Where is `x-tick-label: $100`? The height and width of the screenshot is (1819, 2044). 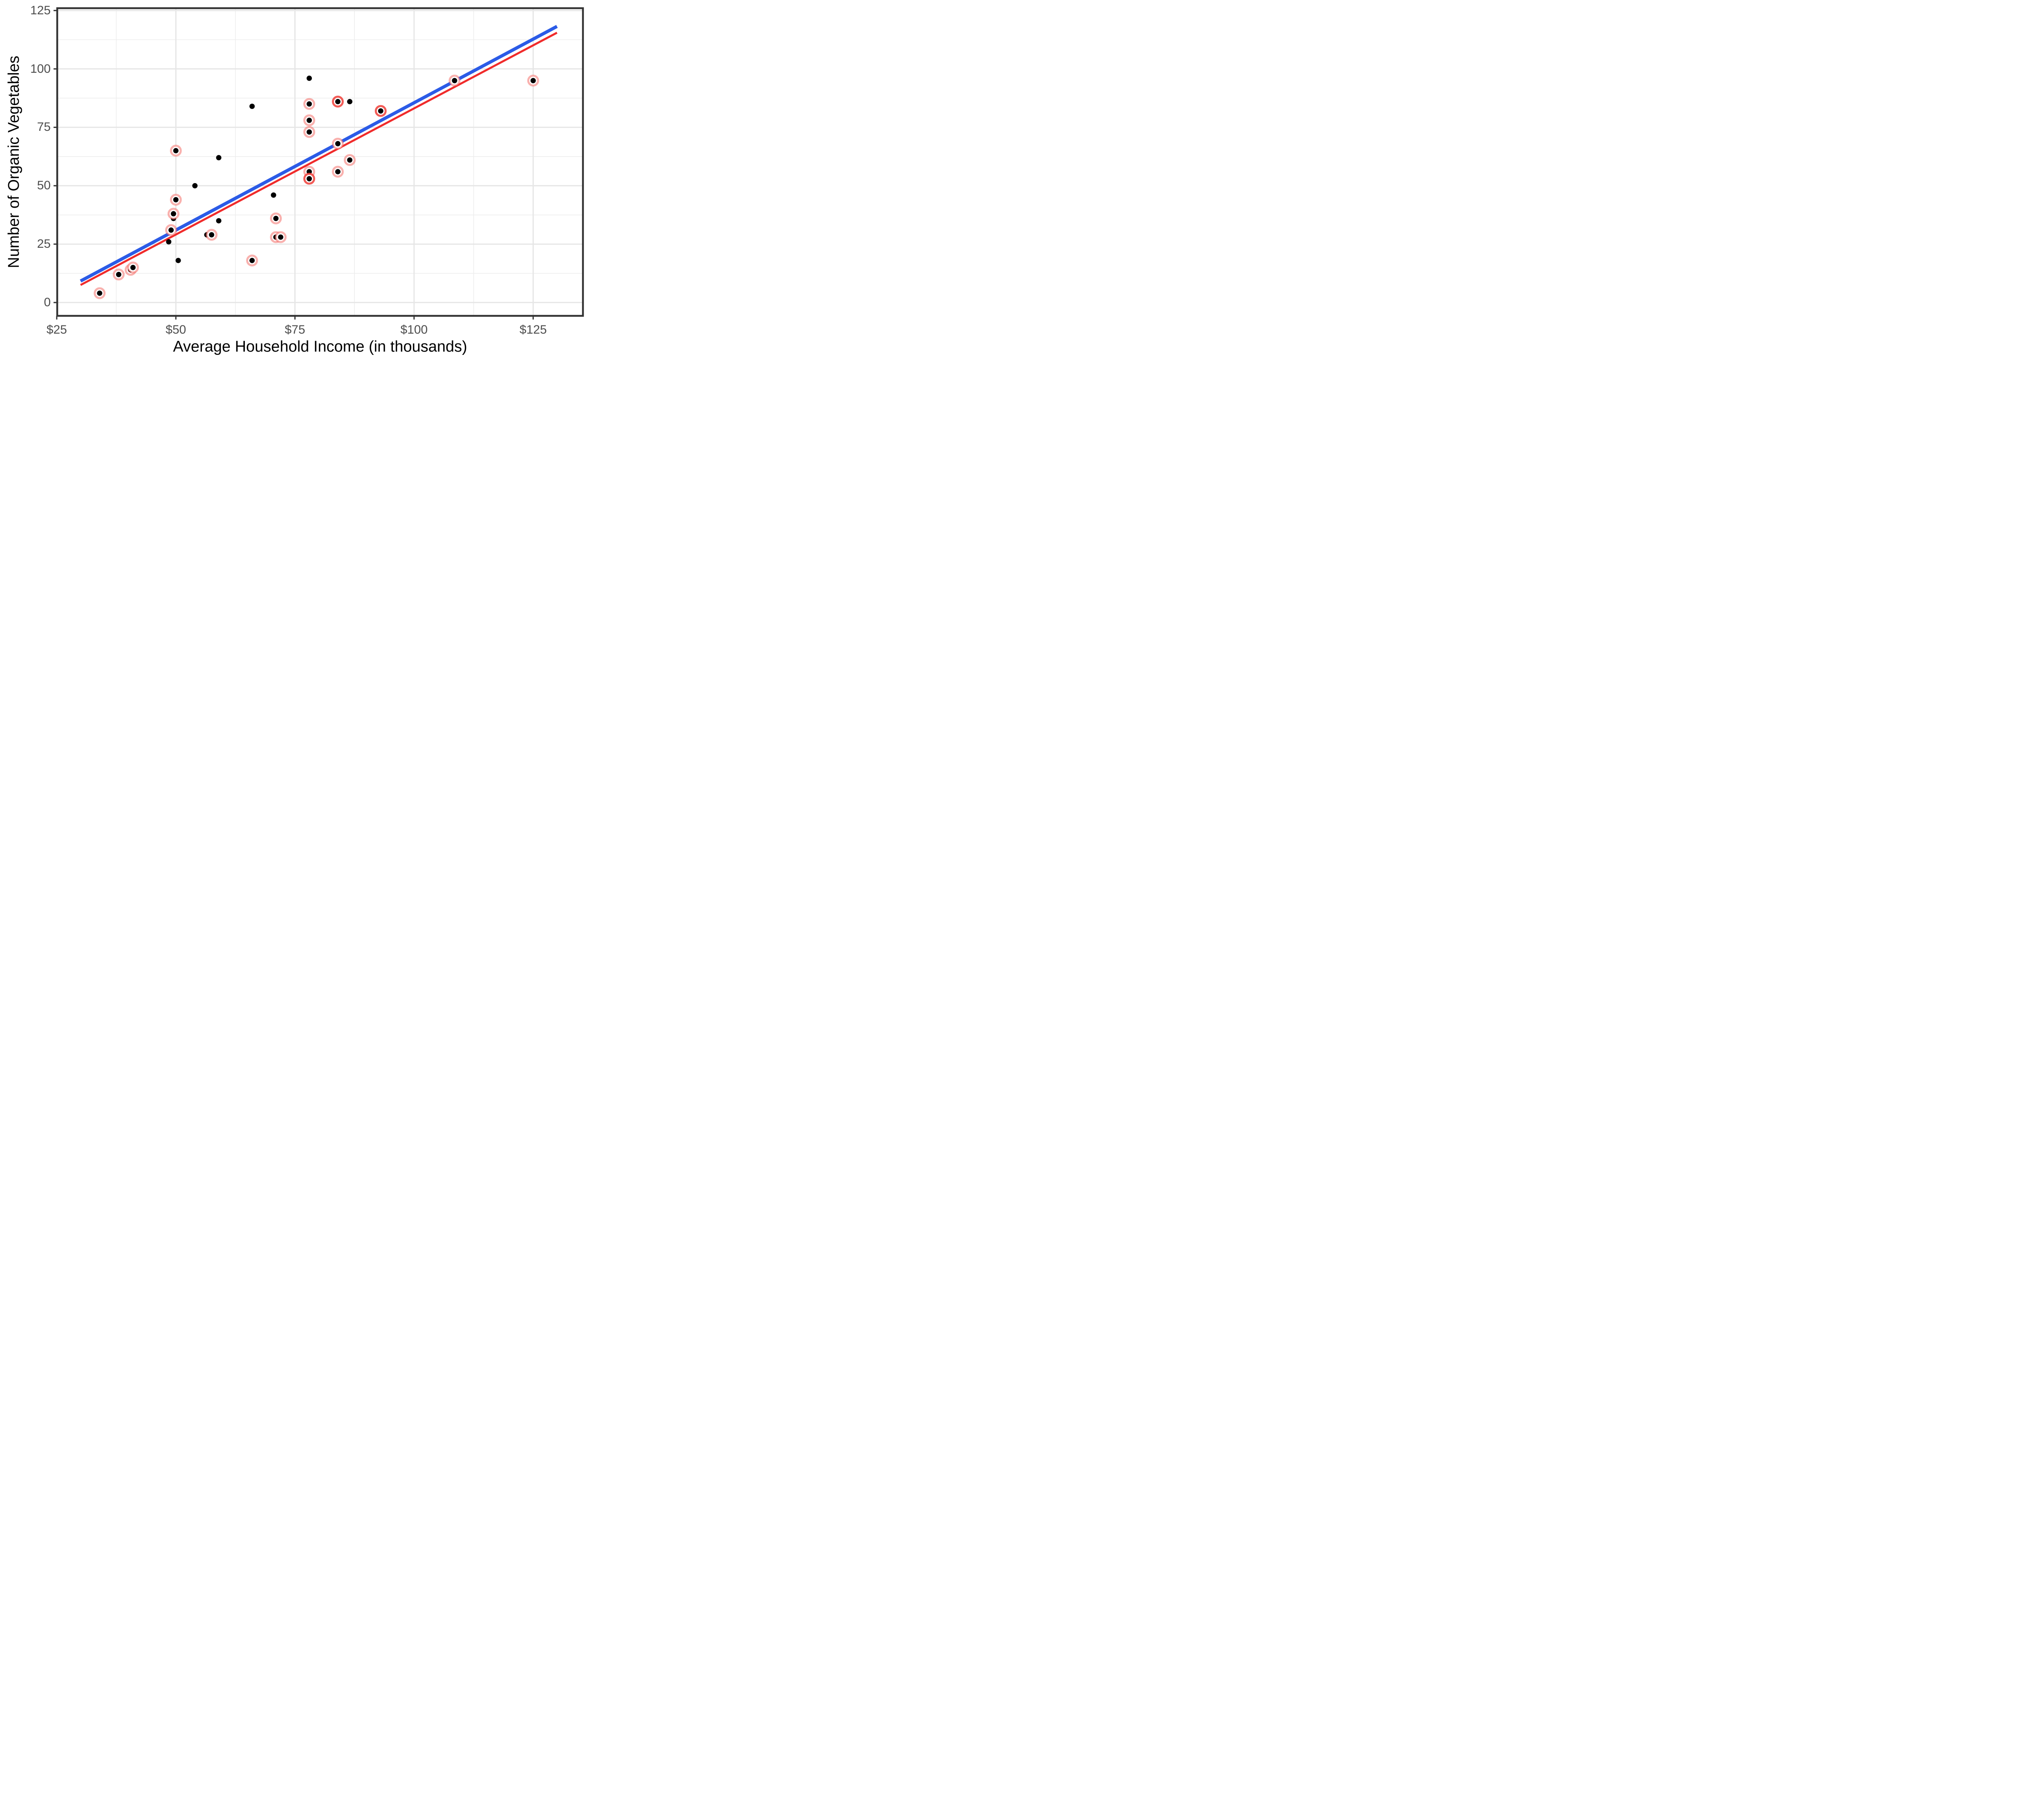
x-tick-label: $100 is located at coordinates (414, 329).